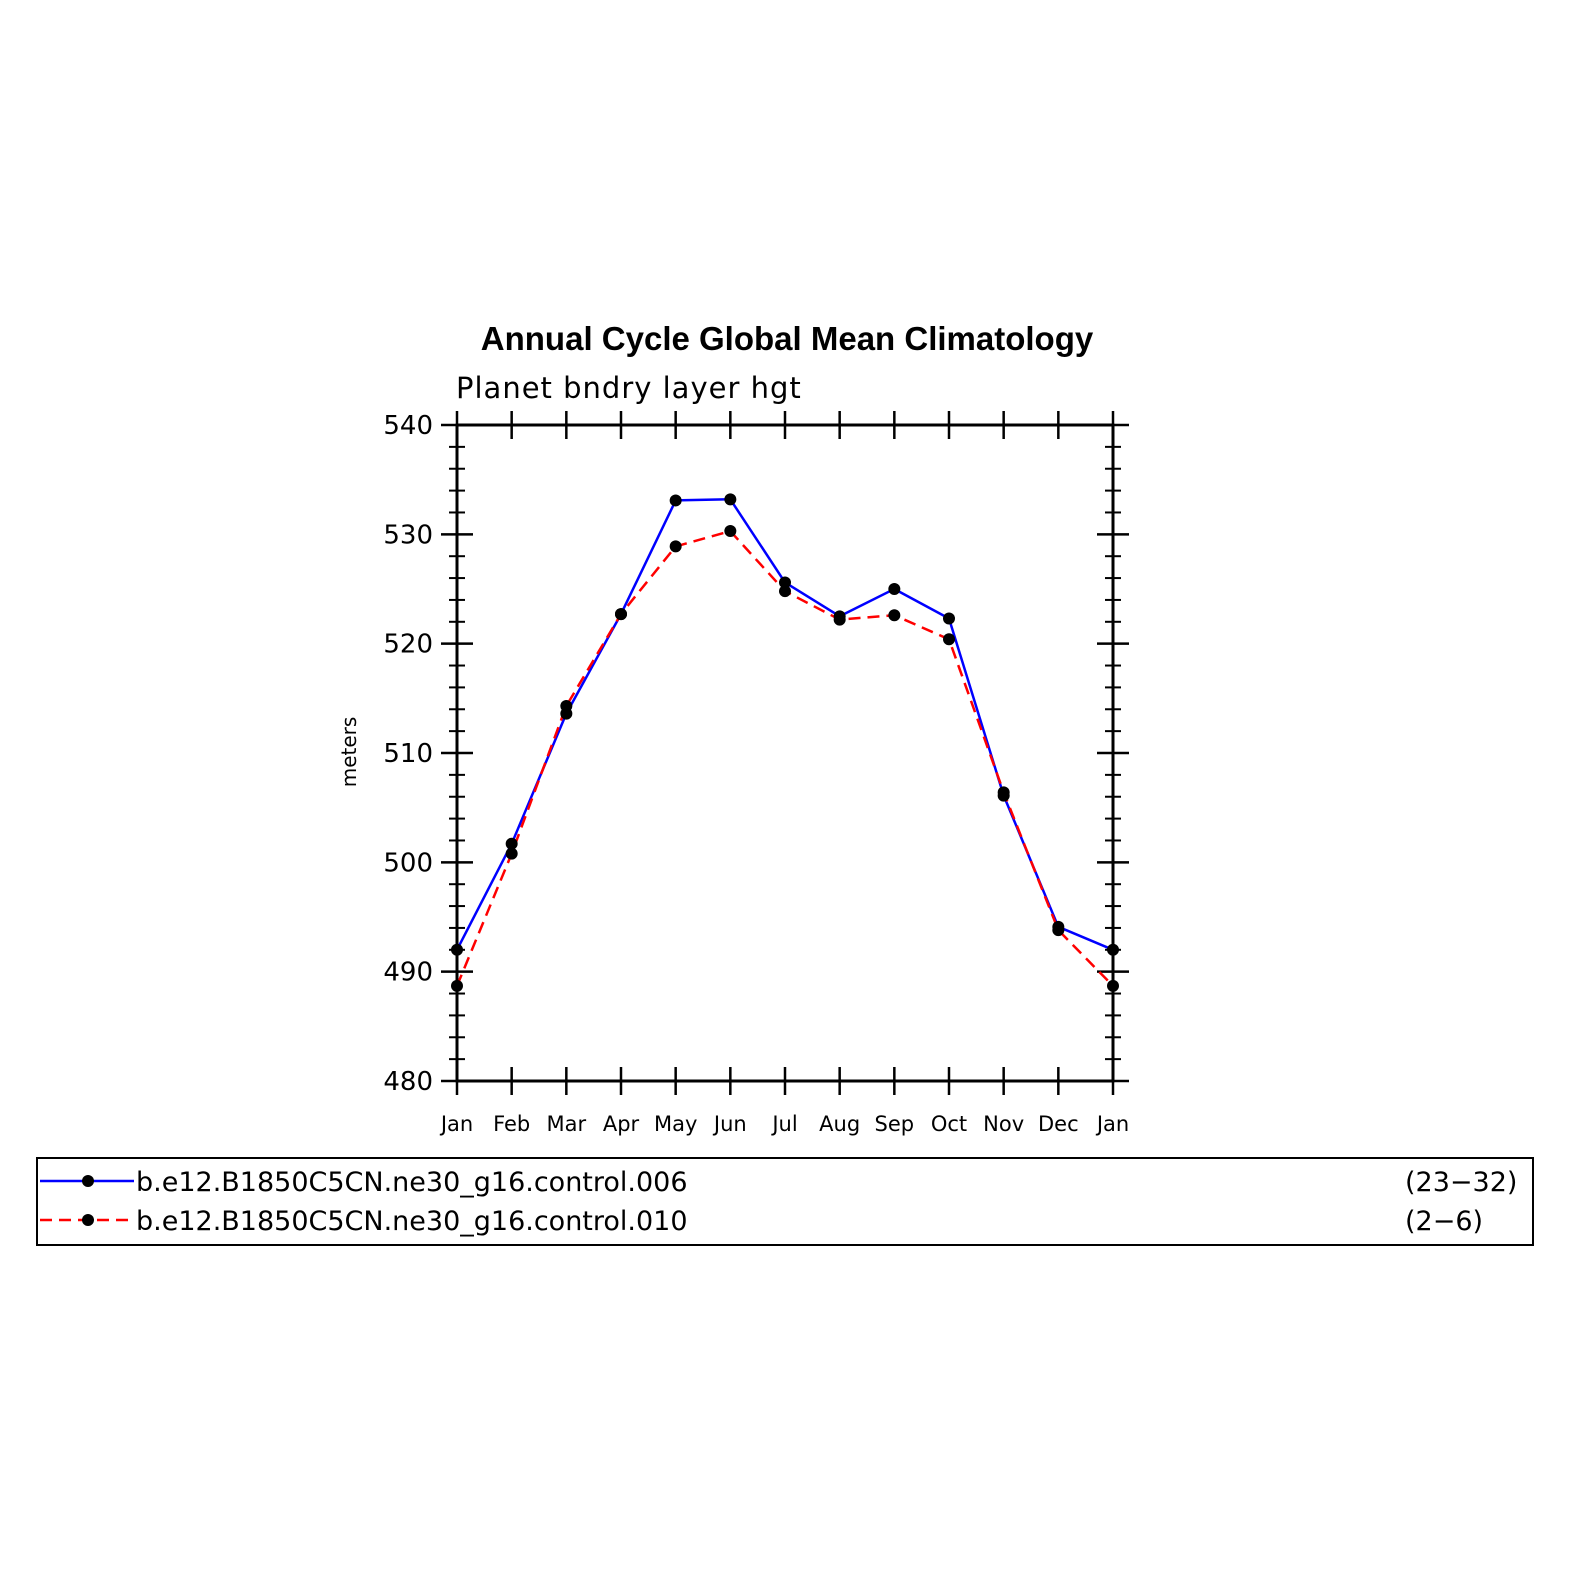 The image size is (1575, 1575). Describe the element at coordinates (629, 388) in the screenshot. I see `chart-subtitle: Planet bndry layer hgt` at that location.